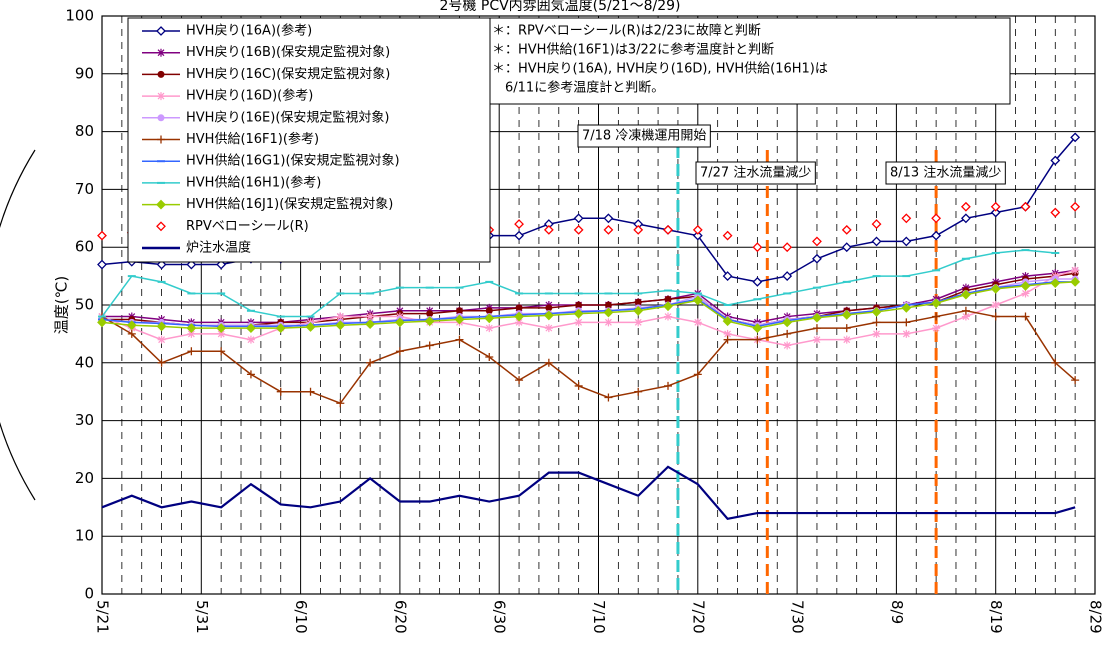 The width and height of the screenshot is (1119, 653). What do you see at coordinates (218, 248) in the screenshot?
I see `legend-label: 炉注水温度` at bounding box center [218, 248].